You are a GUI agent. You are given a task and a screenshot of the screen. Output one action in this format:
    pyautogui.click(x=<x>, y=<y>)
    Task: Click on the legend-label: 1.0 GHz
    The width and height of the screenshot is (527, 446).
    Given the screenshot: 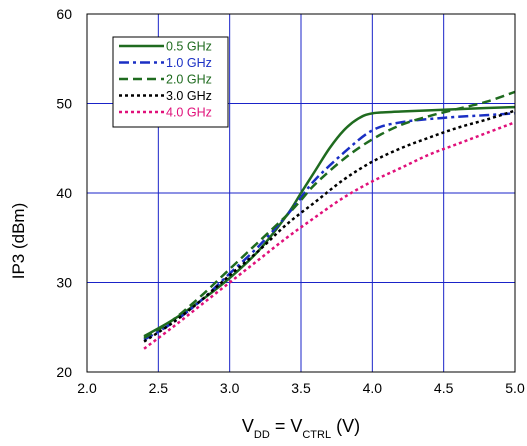 What is the action you would take?
    pyautogui.click(x=189, y=63)
    